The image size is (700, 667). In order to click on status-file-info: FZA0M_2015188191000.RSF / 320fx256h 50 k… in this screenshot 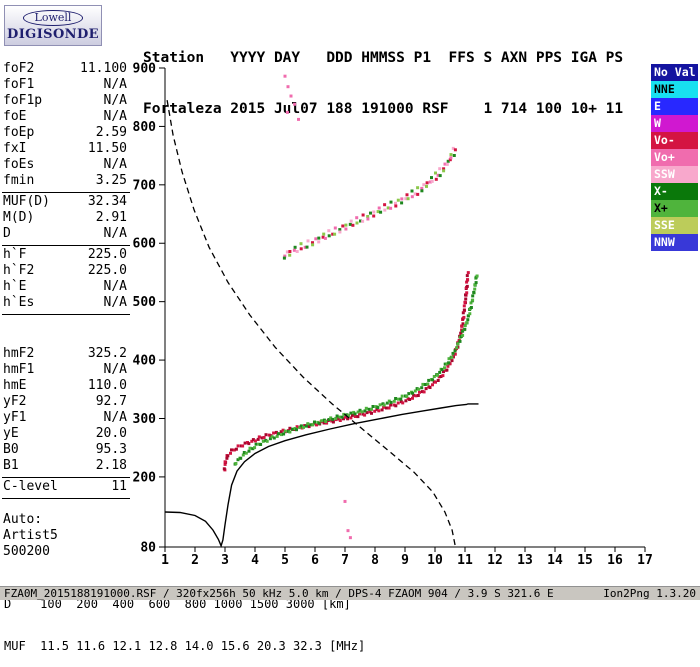, I will do `click(279, 593)`.